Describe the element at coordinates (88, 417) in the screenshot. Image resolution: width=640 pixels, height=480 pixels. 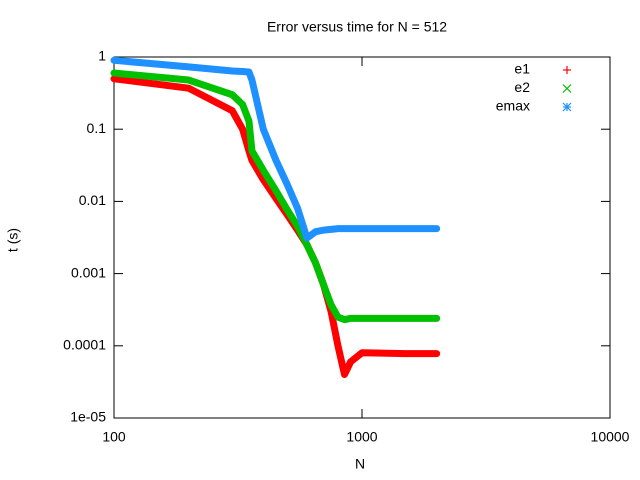
I see `y-tick-label: 1e-05` at that location.